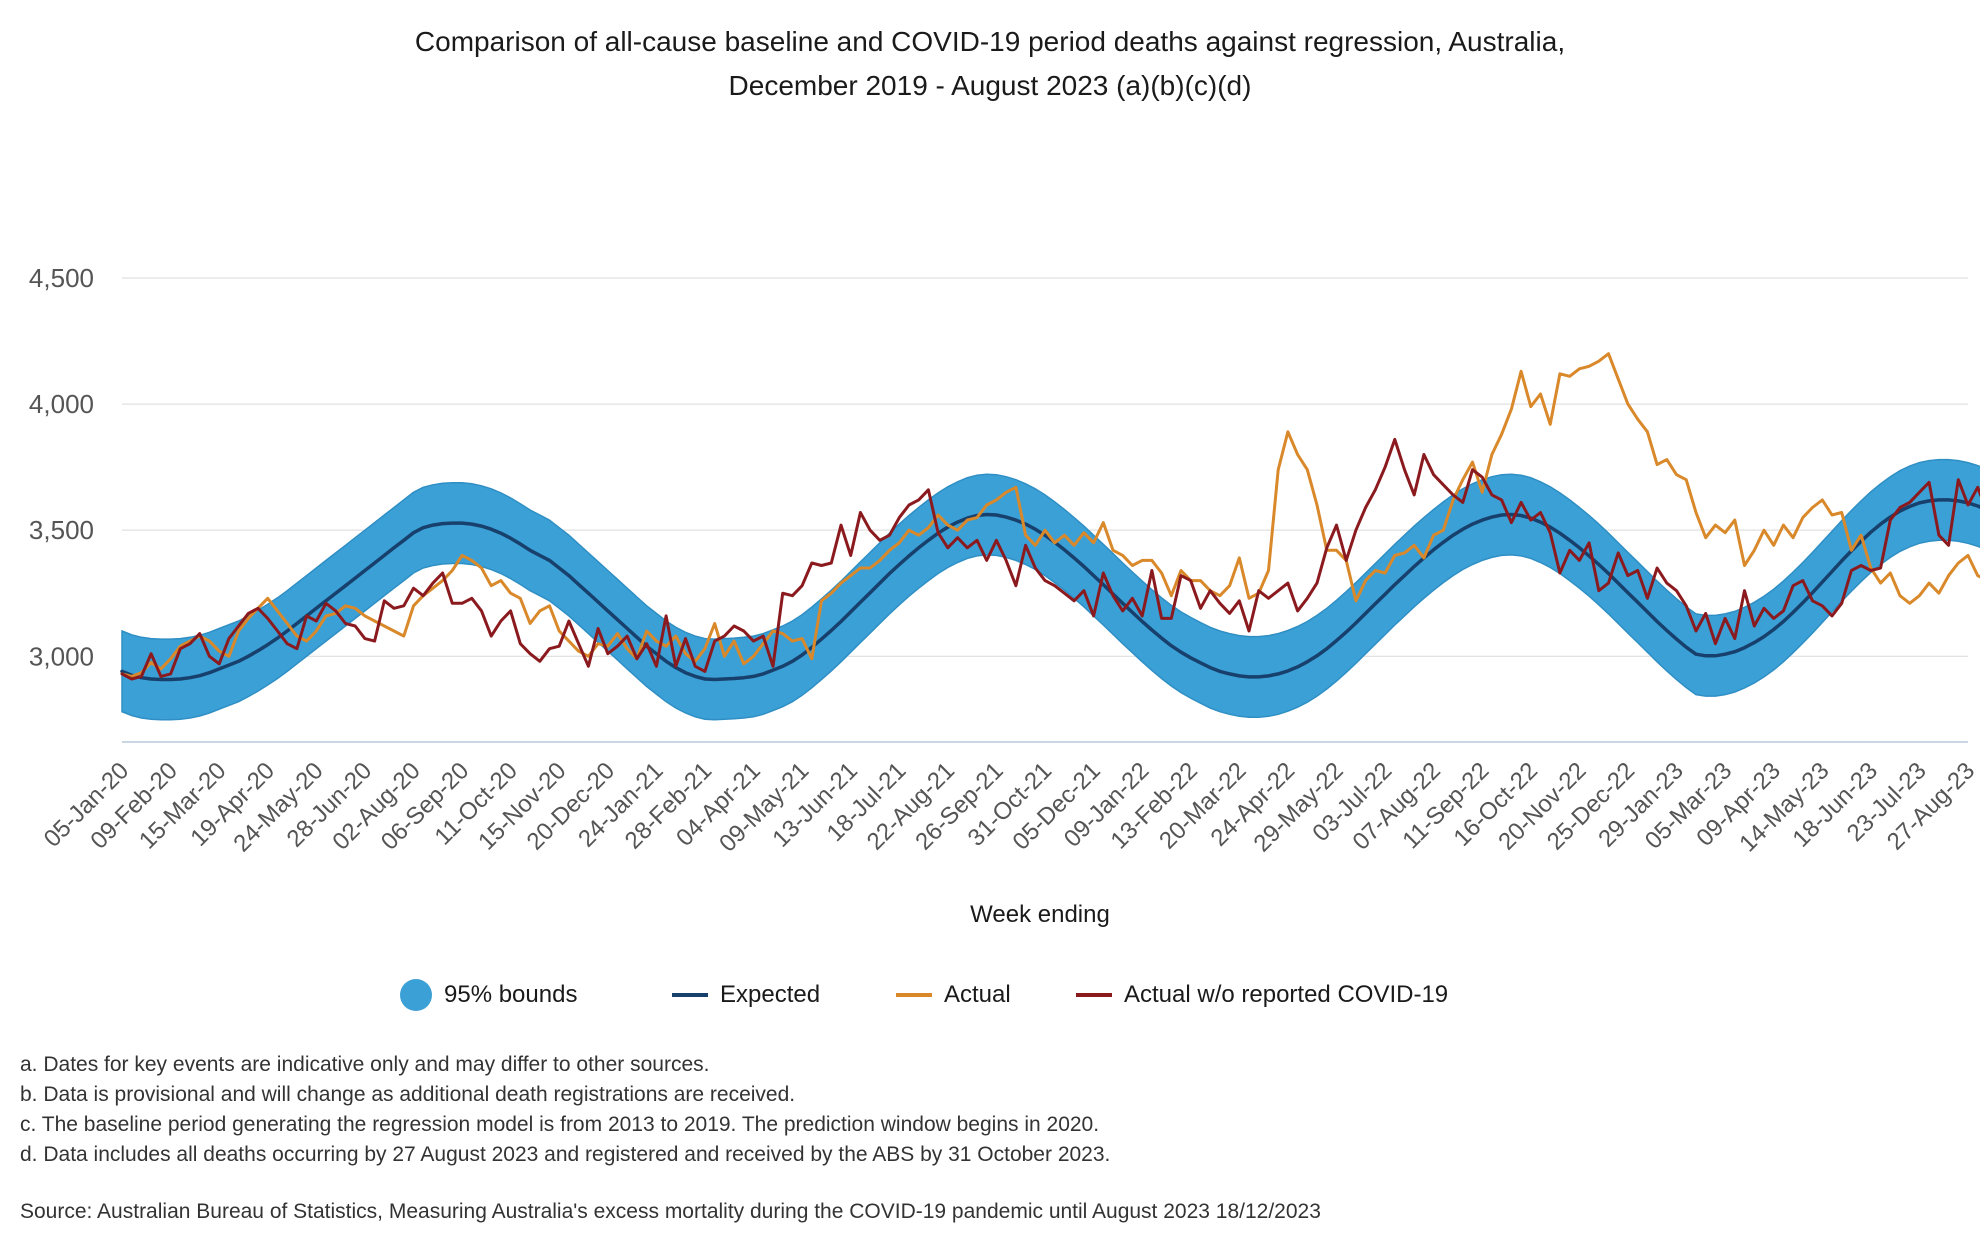 Image resolution: width=1980 pixels, height=1260 pixels. Describe the element at coordinates (990, 85) in the screenshot. I see `chart-title-line2: December 2019 - August 2023 (a)(b)(c)(d)` at that location.